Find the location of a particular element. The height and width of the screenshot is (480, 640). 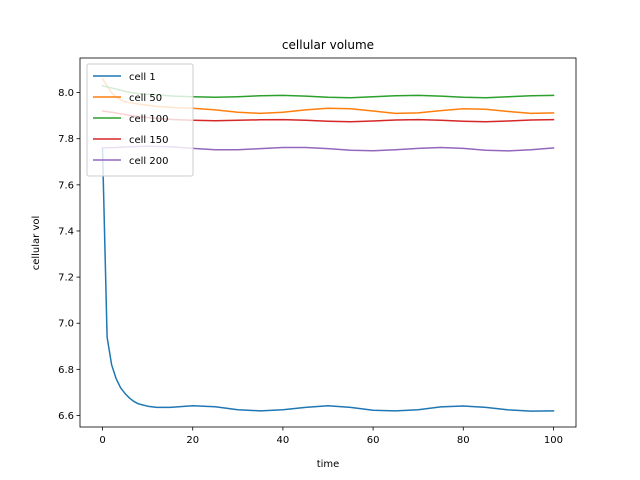

y-tick-label: 7.6 is located at coordinates (66, 185).